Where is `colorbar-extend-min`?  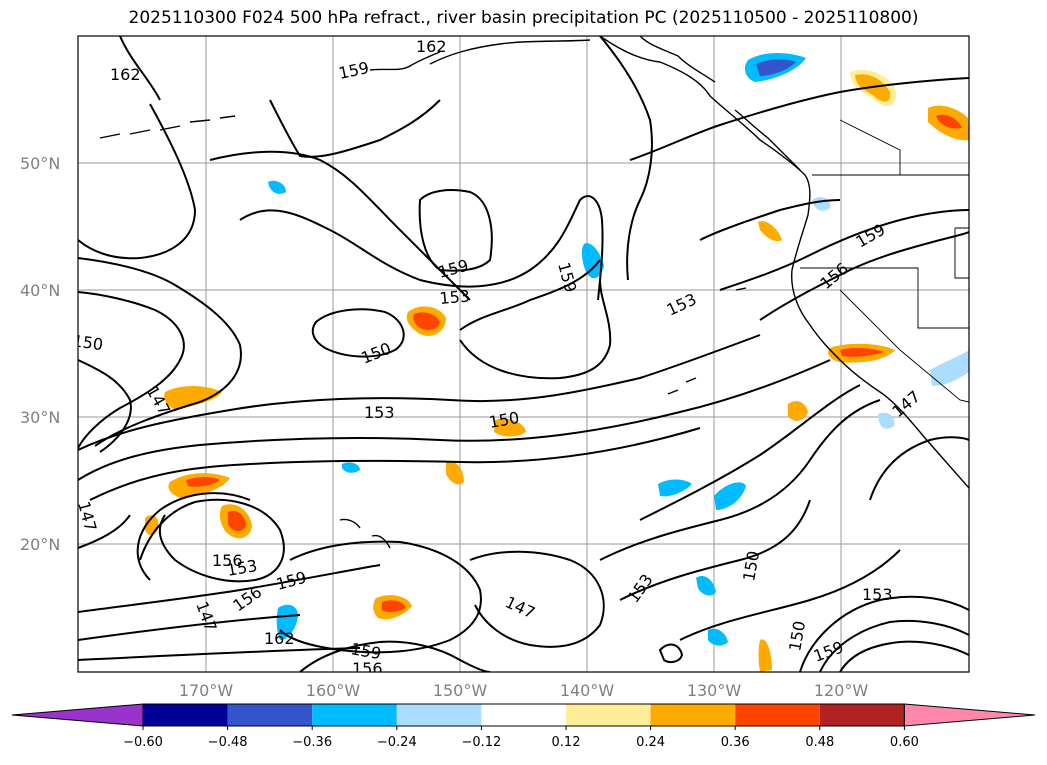 colorbar-extend-min is located at coordinates (77, 715).